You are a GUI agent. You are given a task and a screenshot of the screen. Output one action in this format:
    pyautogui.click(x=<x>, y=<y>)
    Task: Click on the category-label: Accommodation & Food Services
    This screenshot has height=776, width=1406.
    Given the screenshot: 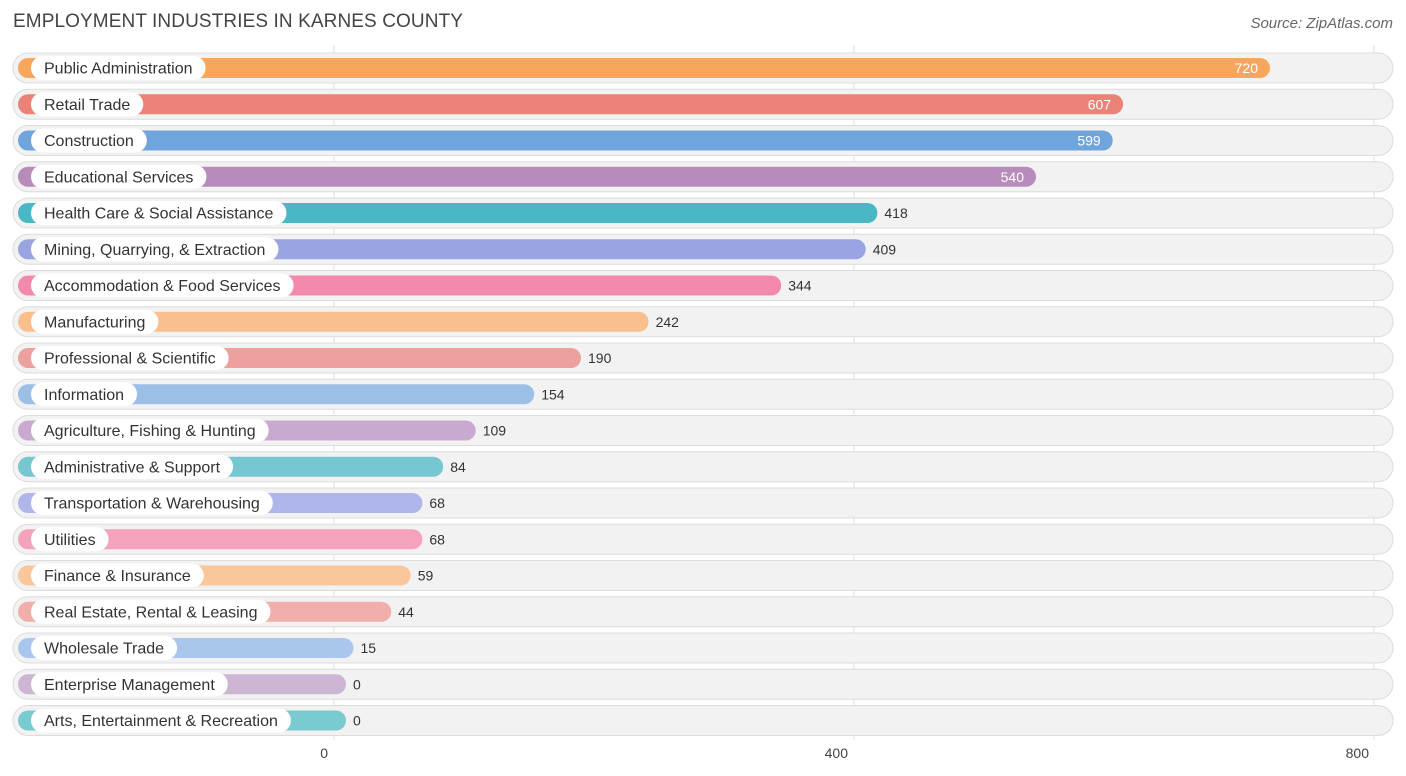 What is the action you would take?
    pyautogui.click(x=162, y=286)
    